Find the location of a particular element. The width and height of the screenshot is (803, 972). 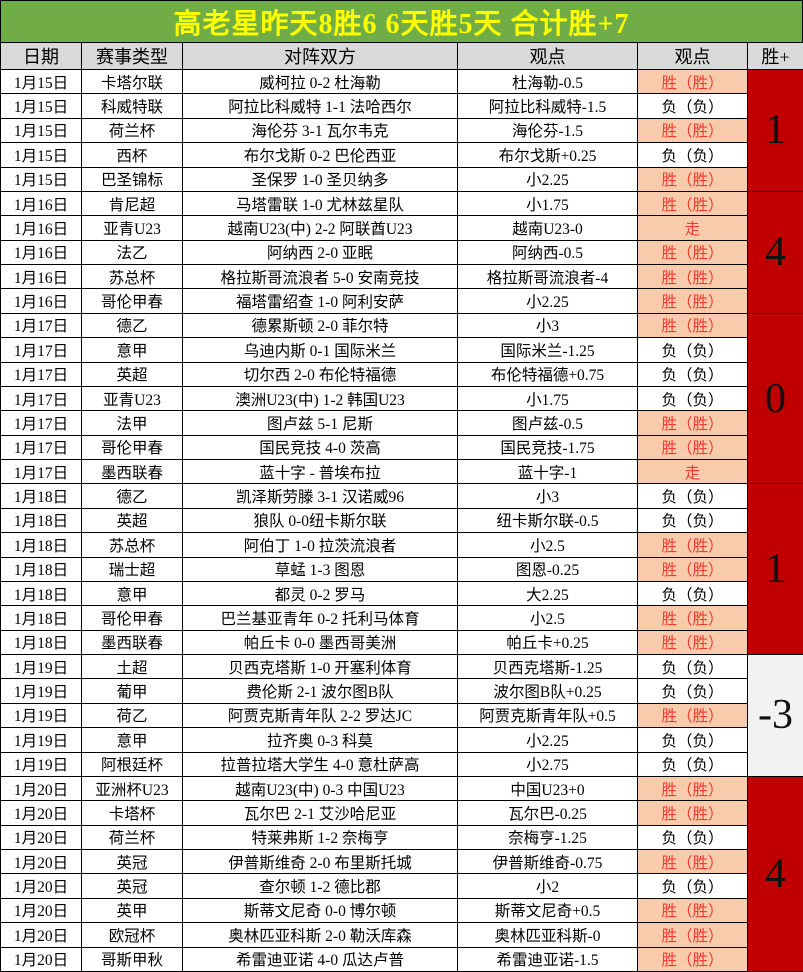

table-row: 1月19日 土超 贝西克塔斯 1-0 开塞利体育 贝西克塔斯-1.25 负（负） -3 is located at coordinates (401, 715).